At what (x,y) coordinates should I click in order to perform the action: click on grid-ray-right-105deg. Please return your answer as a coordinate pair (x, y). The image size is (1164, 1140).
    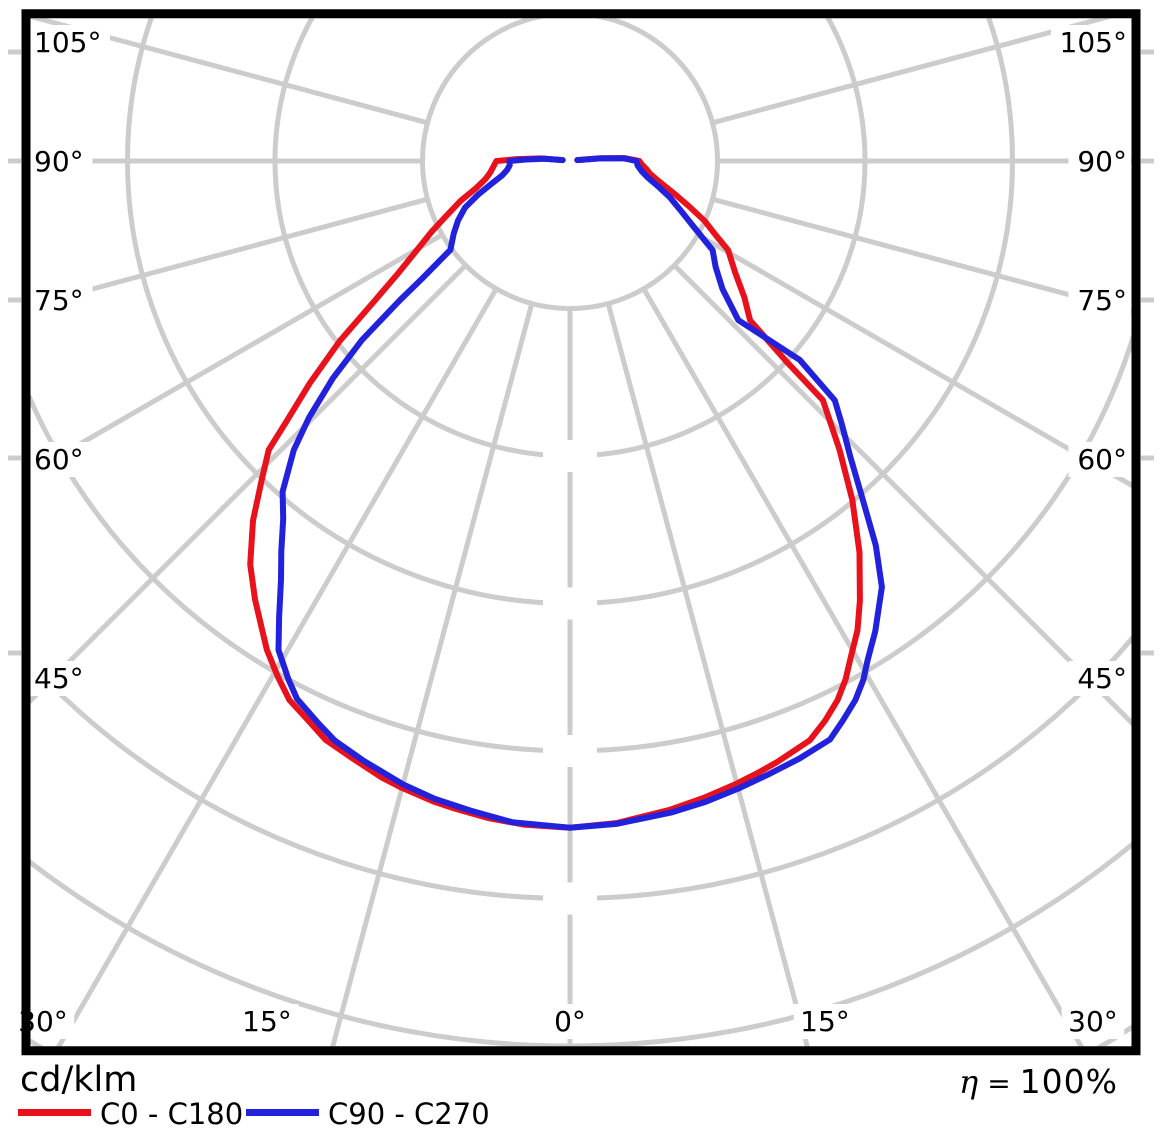
    Looking at the image, I should click on (912, 72).